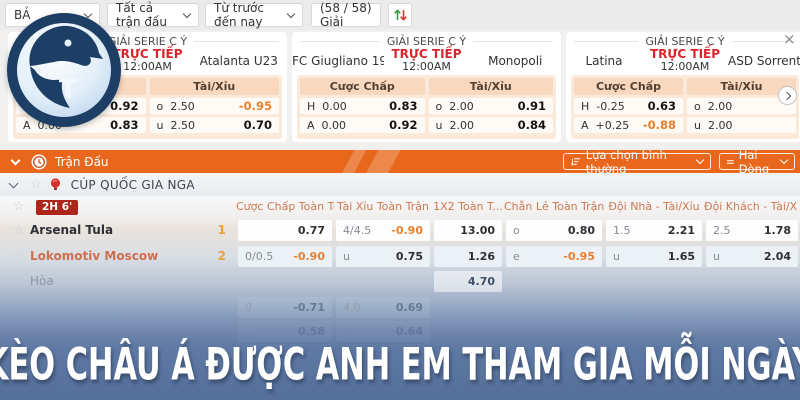  Describe the element at coordinates (604, 60) in the screenshot. I see `home-team-name: Latina` at that location.